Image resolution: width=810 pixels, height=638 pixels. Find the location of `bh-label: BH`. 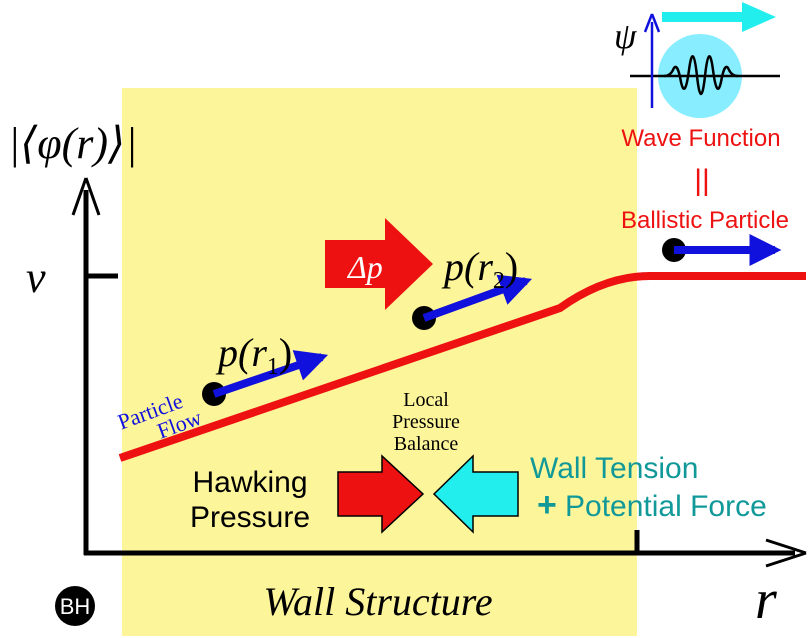

bh-label: BH is located at coordinates (75, 606).